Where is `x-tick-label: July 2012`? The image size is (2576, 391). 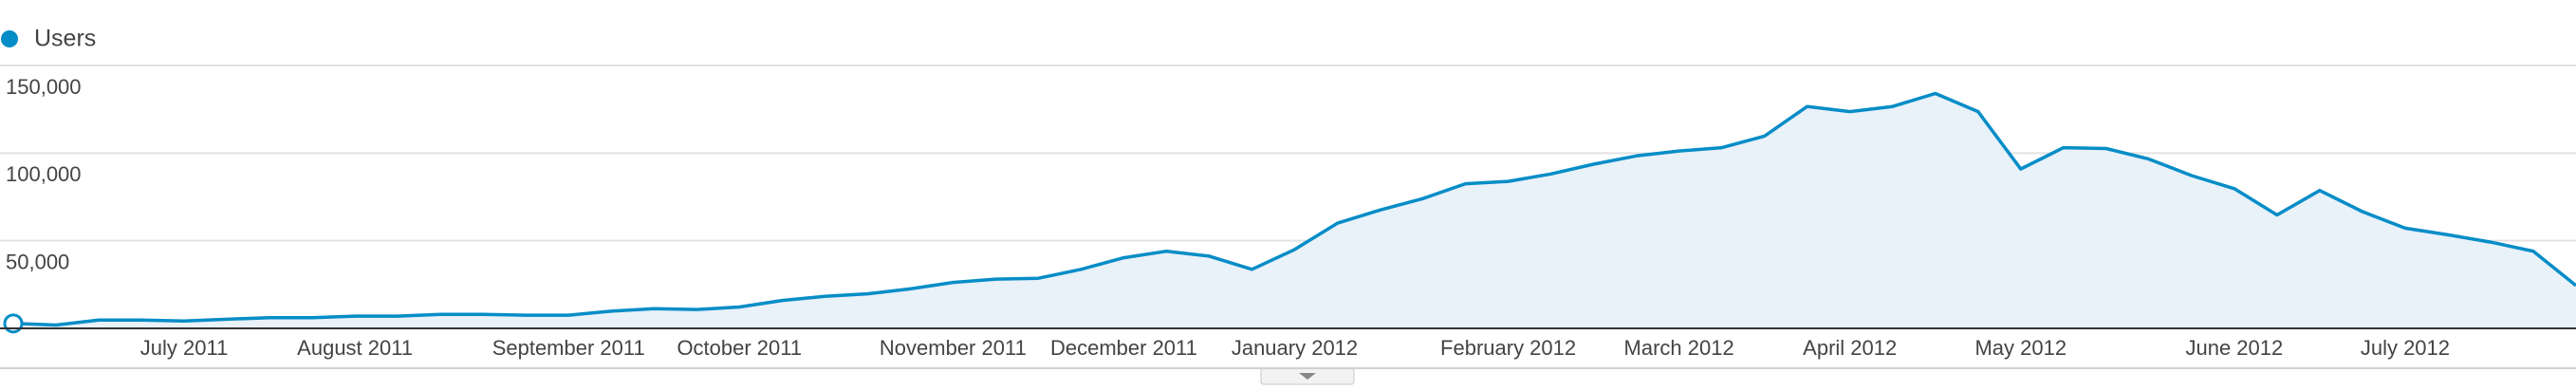 x-tick-label: July 2012 is located at coordinates (2405, 348).